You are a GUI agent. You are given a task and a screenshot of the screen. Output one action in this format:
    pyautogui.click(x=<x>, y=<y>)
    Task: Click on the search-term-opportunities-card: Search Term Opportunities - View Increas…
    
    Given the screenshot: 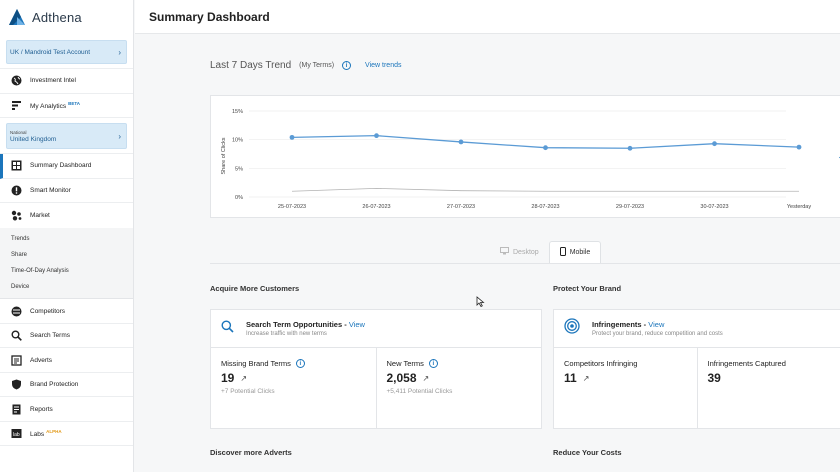 What is the action you would take?
    pyautogui.click(x=376, y=369)
    